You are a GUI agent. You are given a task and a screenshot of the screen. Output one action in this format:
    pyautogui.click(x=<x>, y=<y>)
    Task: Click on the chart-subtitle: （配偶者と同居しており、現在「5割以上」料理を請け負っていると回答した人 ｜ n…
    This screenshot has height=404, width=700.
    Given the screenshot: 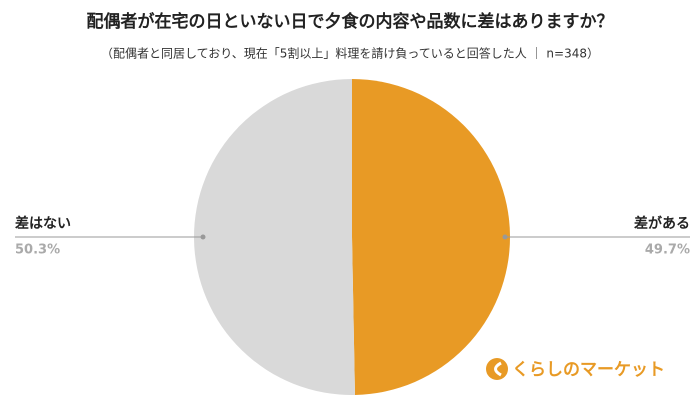 What is the action you would take?
    pyautogui.click(x=350, y=53)
    